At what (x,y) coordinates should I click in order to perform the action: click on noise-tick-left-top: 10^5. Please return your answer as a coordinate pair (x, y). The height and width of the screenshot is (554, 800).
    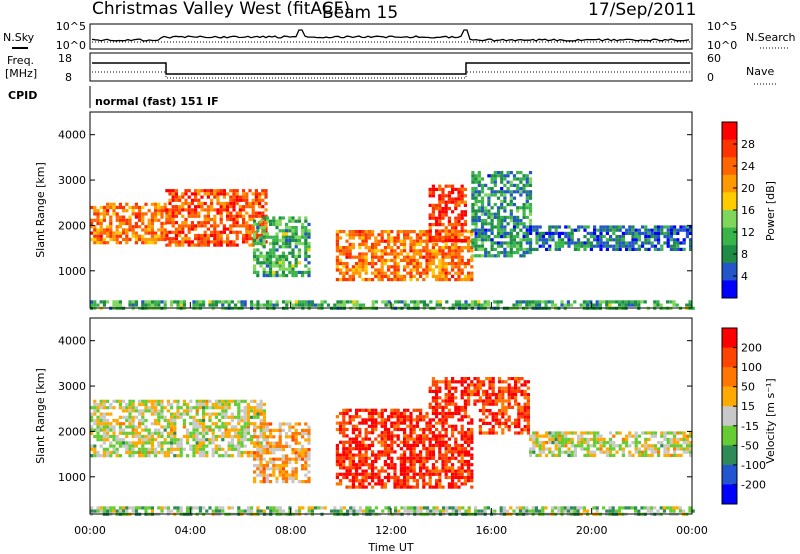
    Looking at the image, I should click on (71, 26).